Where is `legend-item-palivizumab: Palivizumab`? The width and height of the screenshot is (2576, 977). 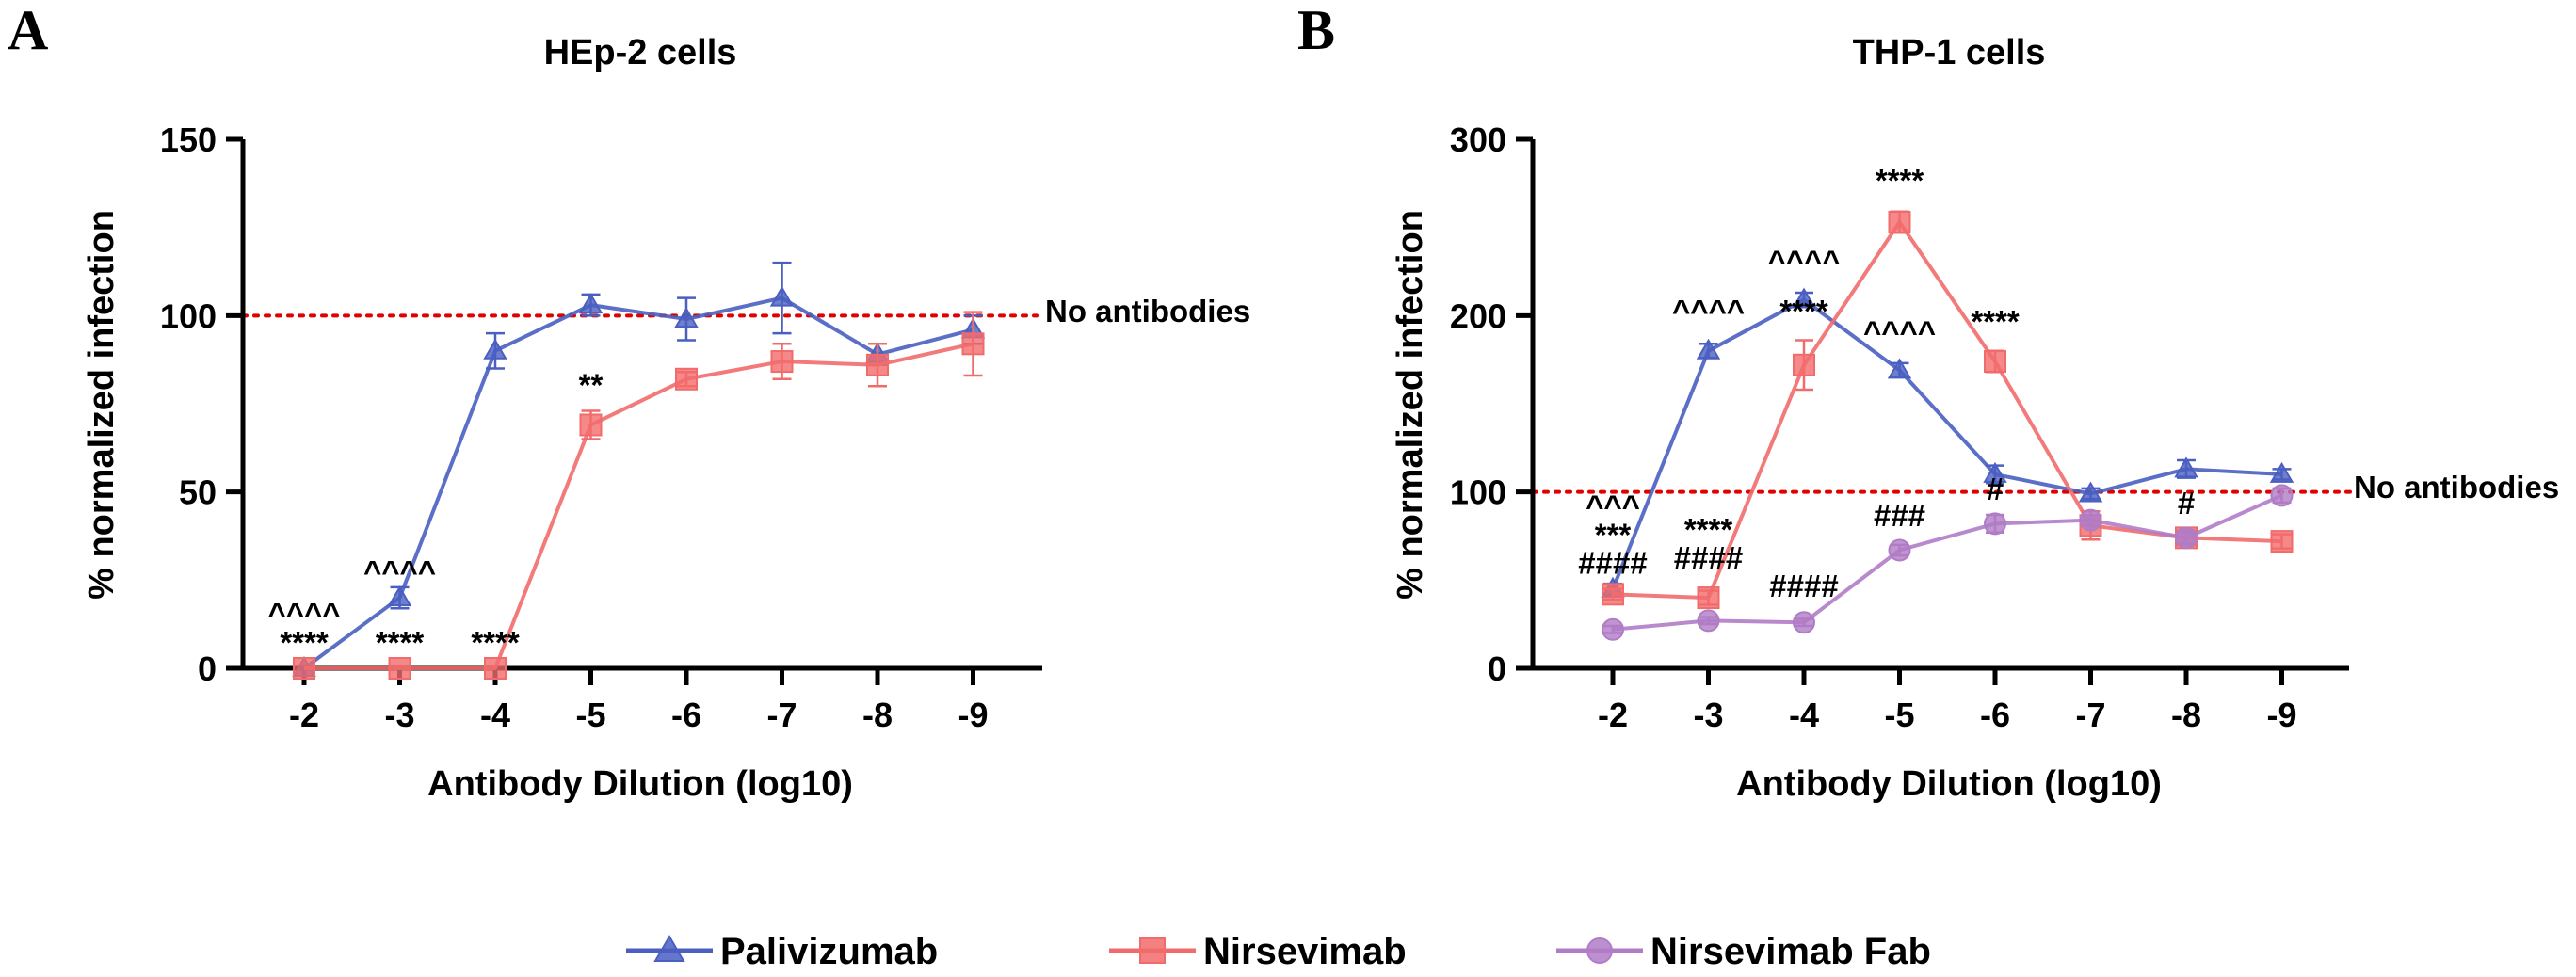
legend-item-palivizumab: Palivizumab is located at coordinates (782, 951).